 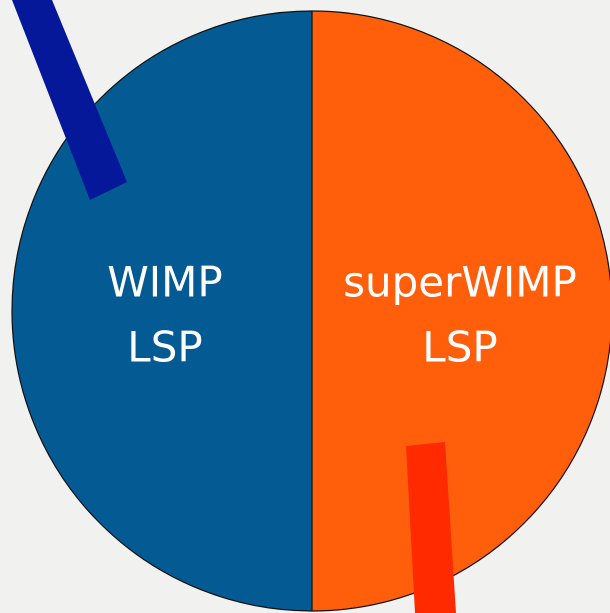 What do you see at coordinates (164, 282) in the screenshot?
I see `node-label: WIMP` at bounding box center [164, 282].